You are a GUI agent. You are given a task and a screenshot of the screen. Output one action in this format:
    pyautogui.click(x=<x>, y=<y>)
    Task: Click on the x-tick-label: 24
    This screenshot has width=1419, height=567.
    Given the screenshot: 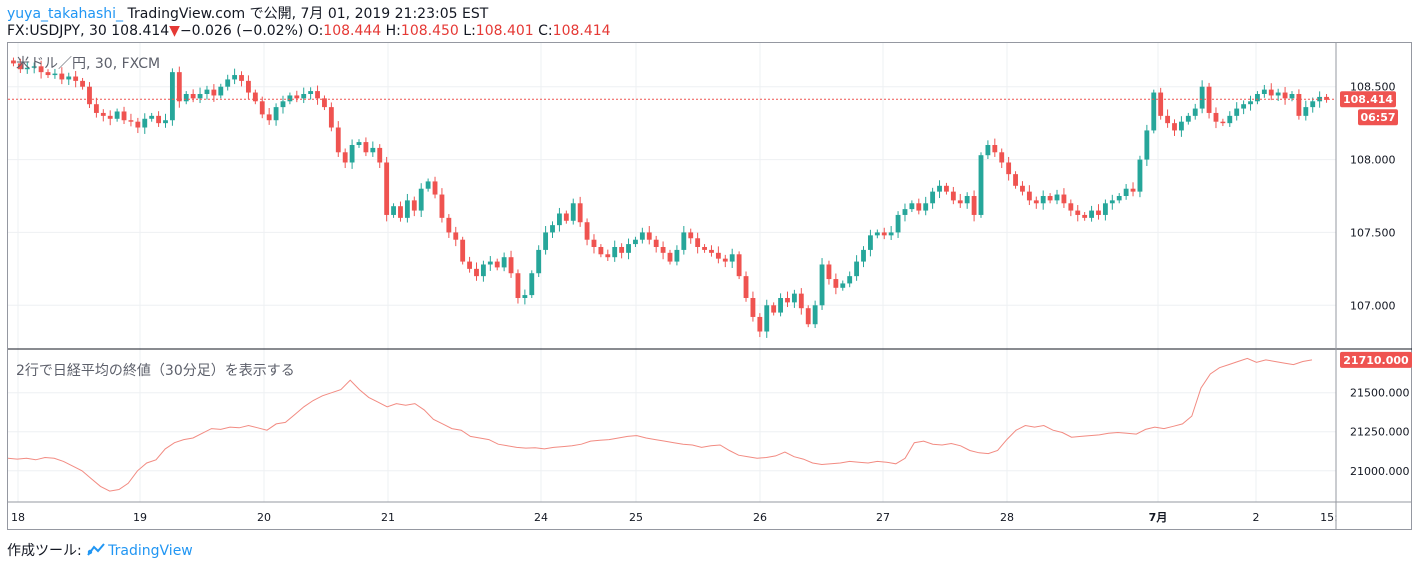 What is the action you would take?
    pyautogui.click(x=541, y=517)
    